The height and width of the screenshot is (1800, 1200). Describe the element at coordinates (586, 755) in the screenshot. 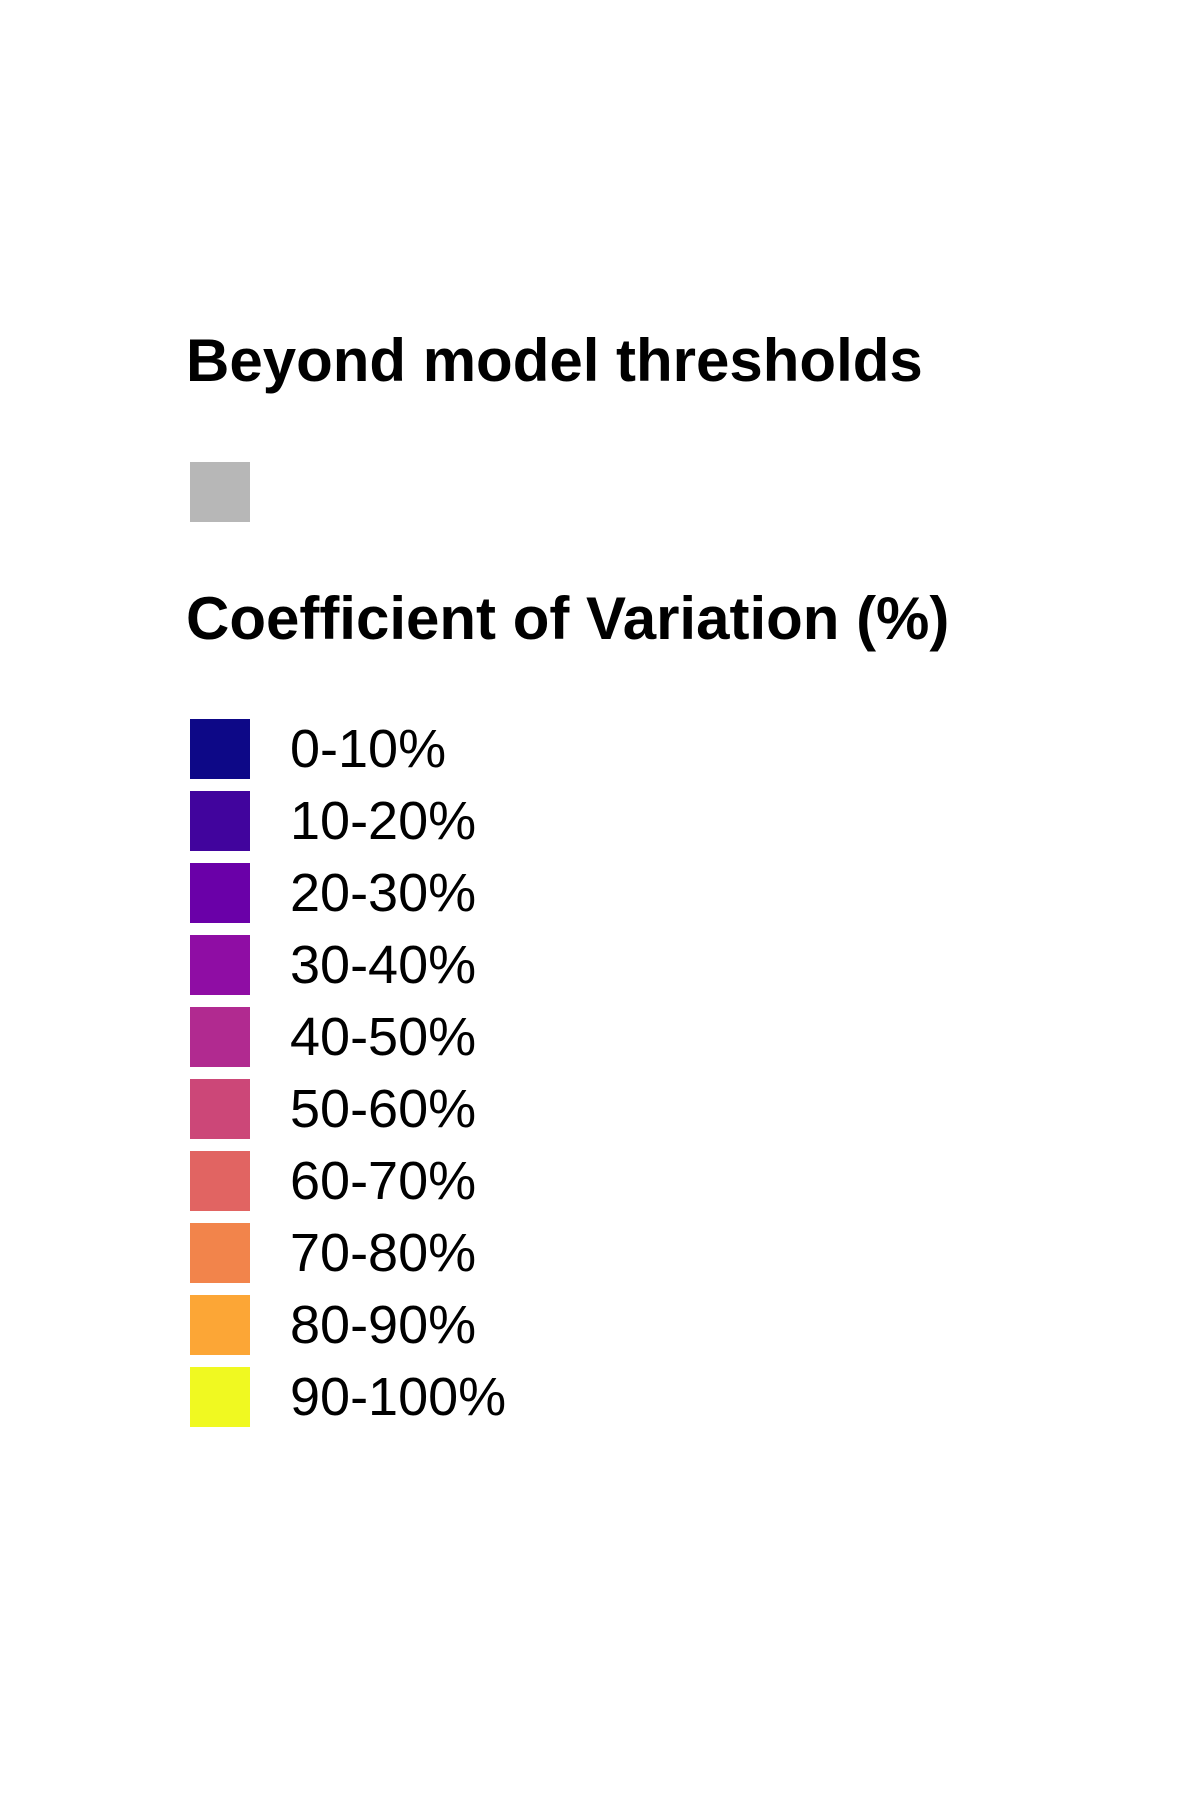

I see `legend-entry: 0-10%` at that location.